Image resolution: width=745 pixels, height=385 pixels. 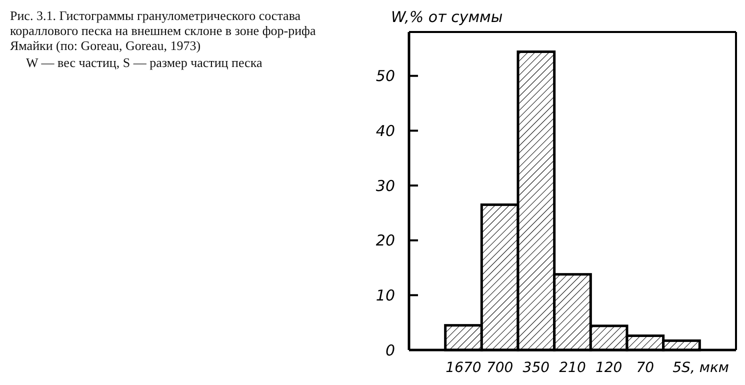 I want to click on text: W — вес частиц, S — размер частиц песка, so click(x=144, y=62).